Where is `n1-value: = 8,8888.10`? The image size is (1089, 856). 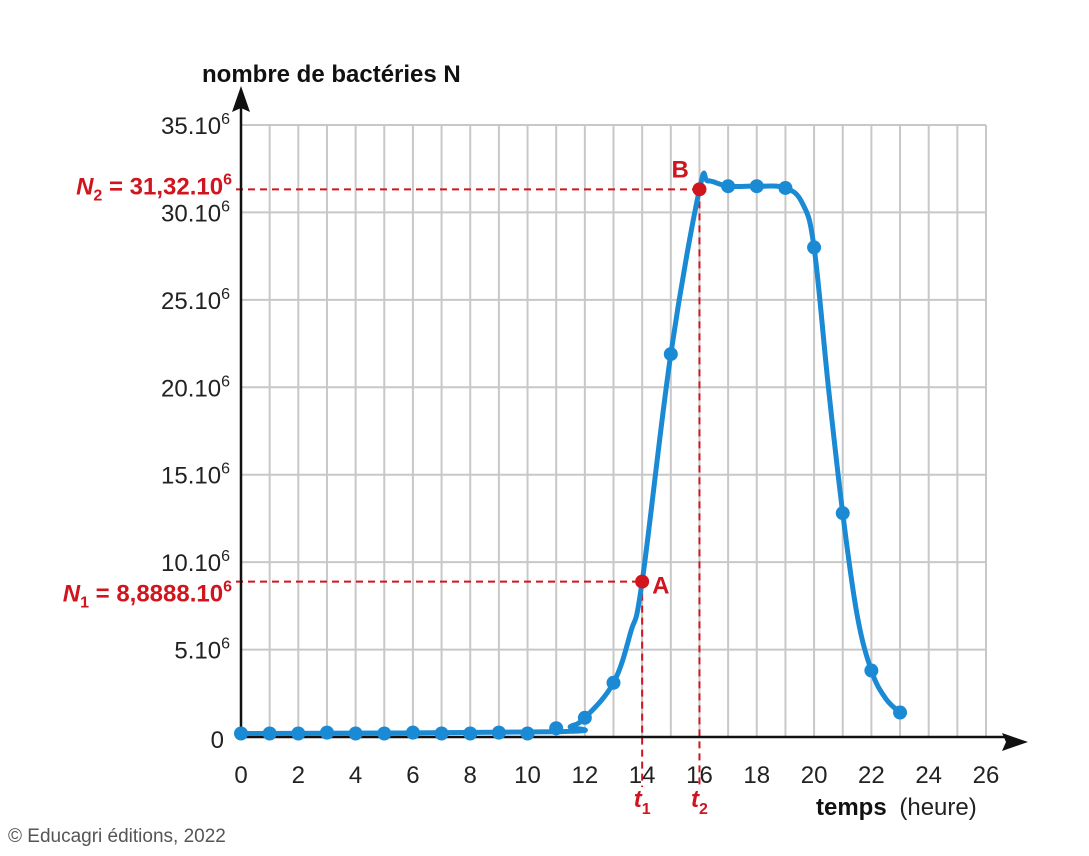
n1-value: = 8,8888.10 is located at coordinates (156, 594).